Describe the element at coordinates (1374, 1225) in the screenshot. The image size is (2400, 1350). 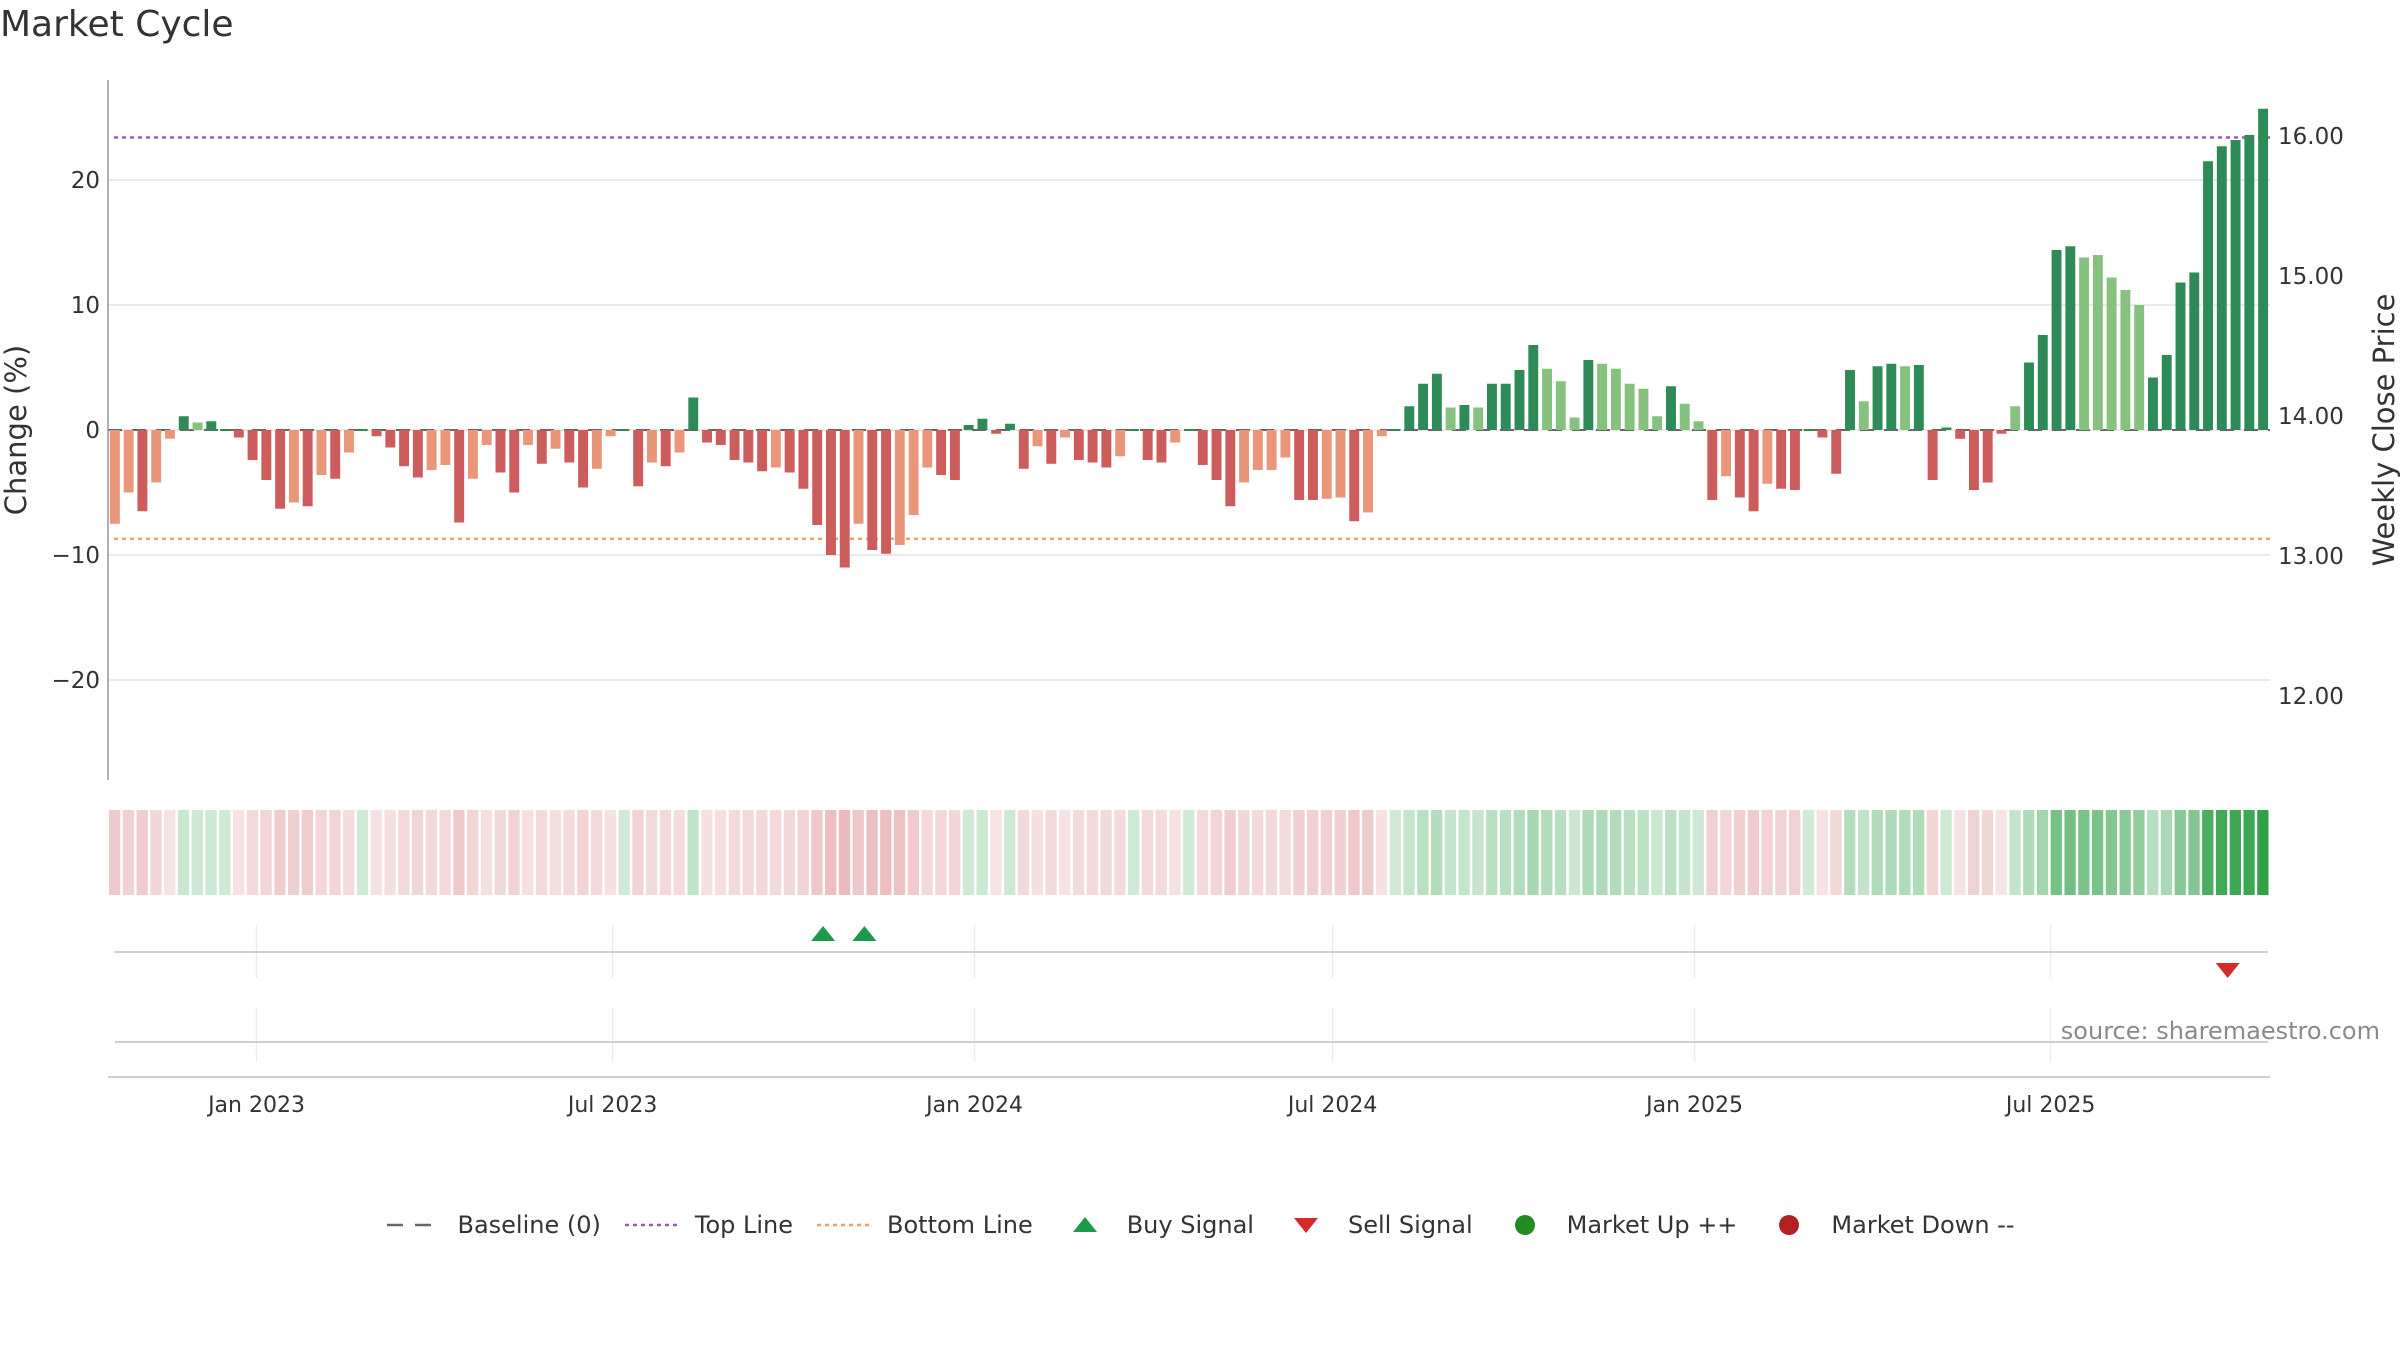
I see `legend-item-sell: Sell Signal` at that location.